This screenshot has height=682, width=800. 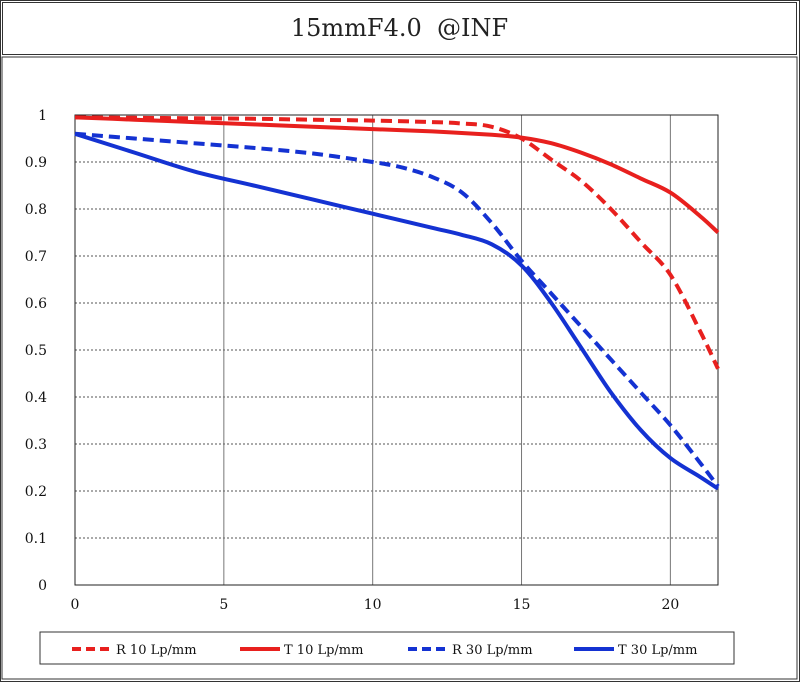 I want to click on x-tick-label: 5, so click(x=223, y=605).